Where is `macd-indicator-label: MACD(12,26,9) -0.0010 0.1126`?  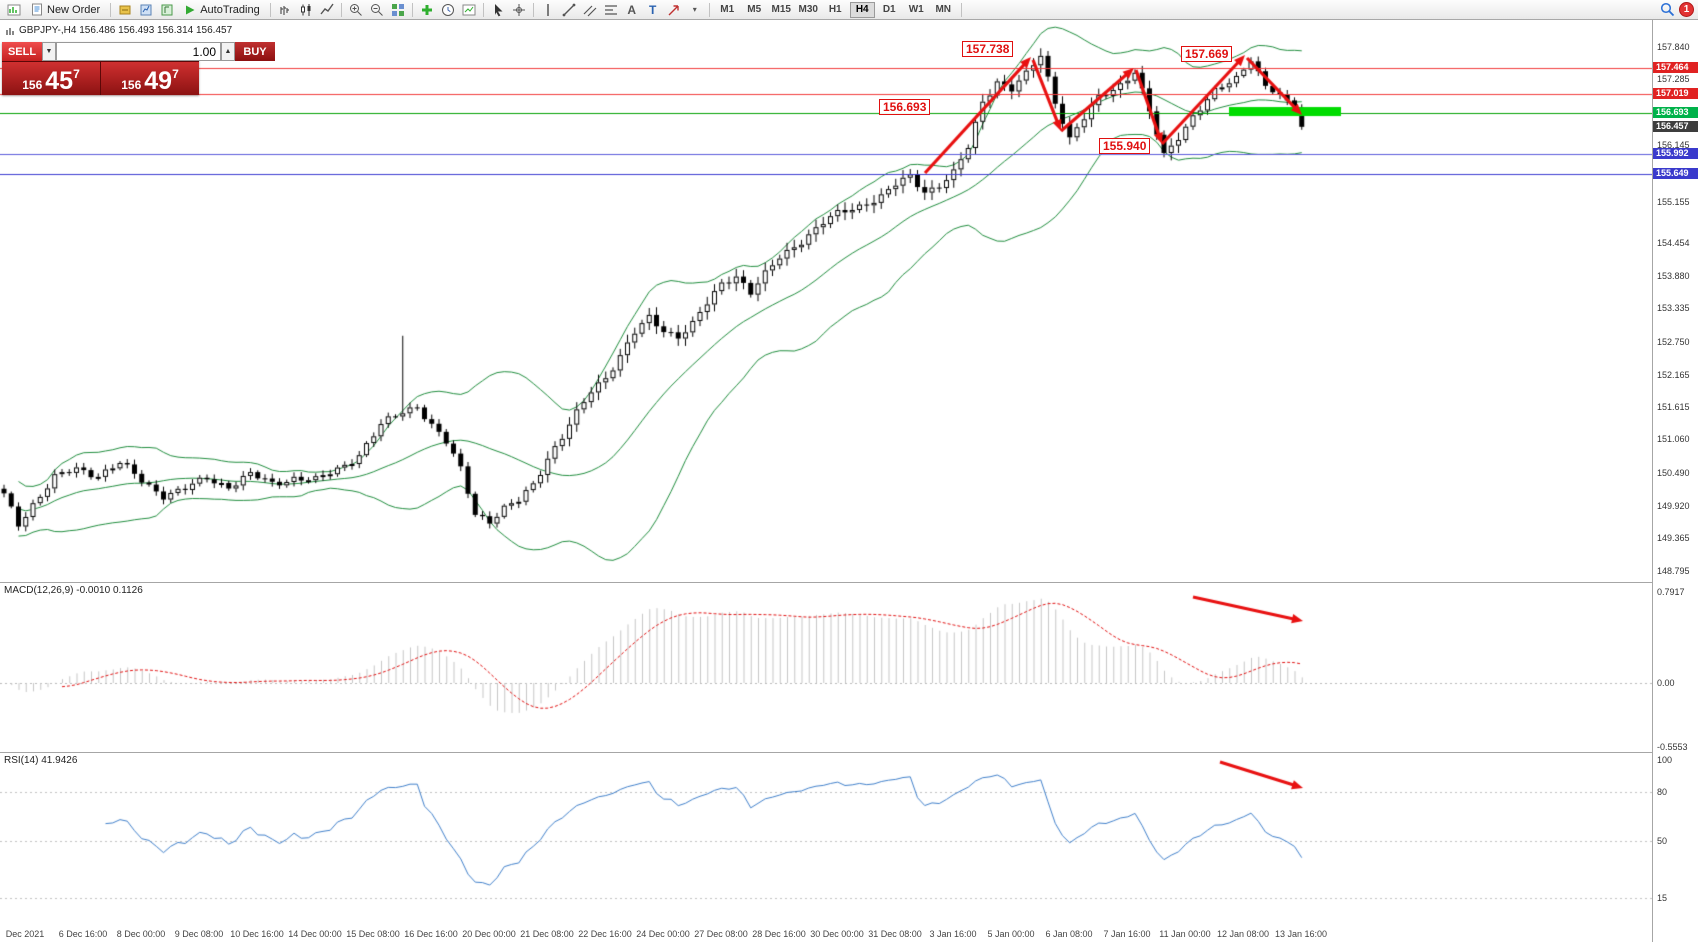 macd-indicator-label: MACD(12,26,9) -0.0010 0.1126 is located at coordinates (73, 590).